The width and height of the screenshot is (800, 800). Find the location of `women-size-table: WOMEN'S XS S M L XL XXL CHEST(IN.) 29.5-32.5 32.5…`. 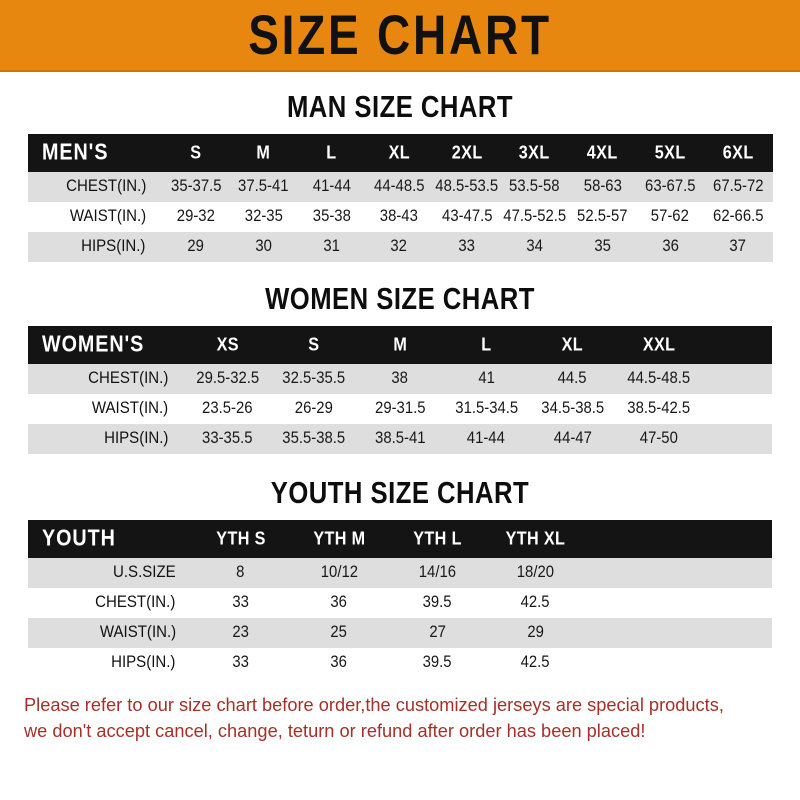

women-size-table: WOMEN'S XS S M L XL XXL CHEST(IN.) 29.5-32.5 32.5… is located at coordinates (400, 390).